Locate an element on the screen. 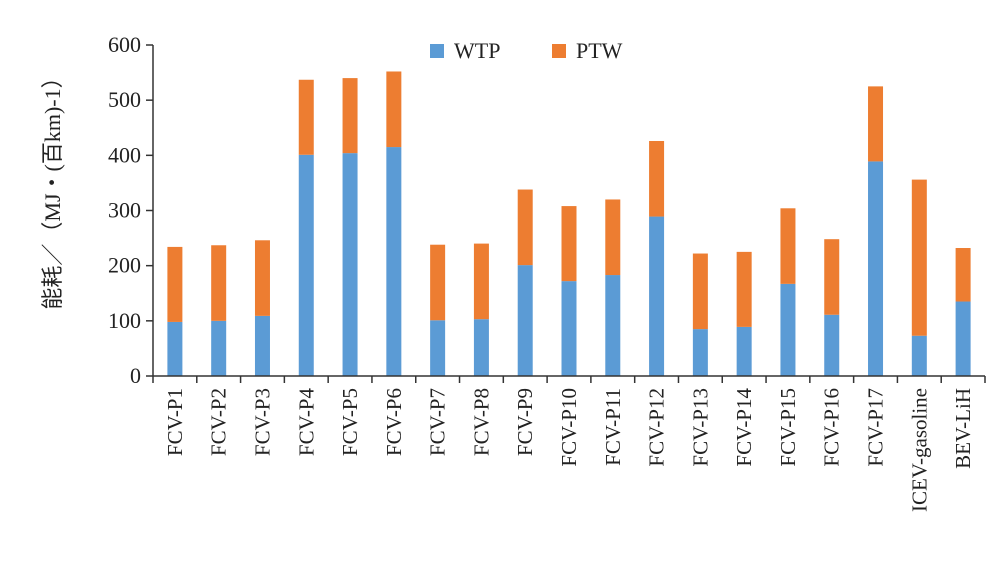 The image size is (1008, 571). bar-ptw-bev-lih is located at coordinates (963, 275).